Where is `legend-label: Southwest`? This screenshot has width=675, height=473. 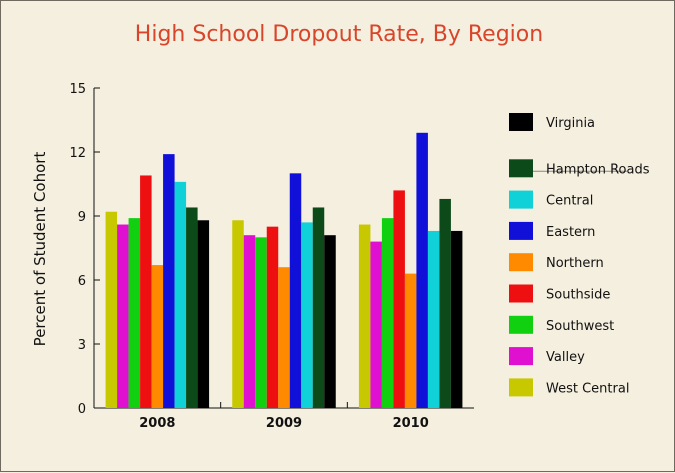
legend-label: Southwest is located at coordinates (580, 326).